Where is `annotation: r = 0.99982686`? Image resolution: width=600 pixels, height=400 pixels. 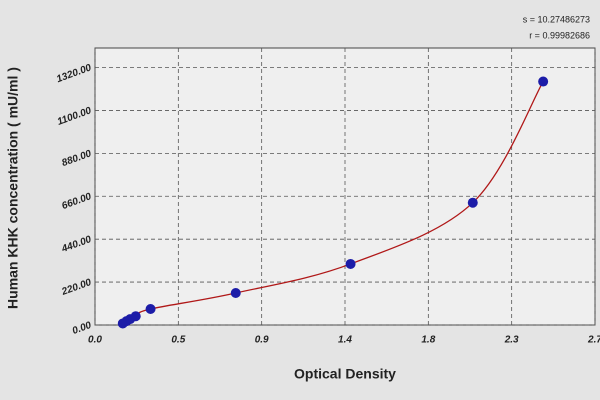
annotation: r = 0.99982686 is located at coordinates (559, 35).